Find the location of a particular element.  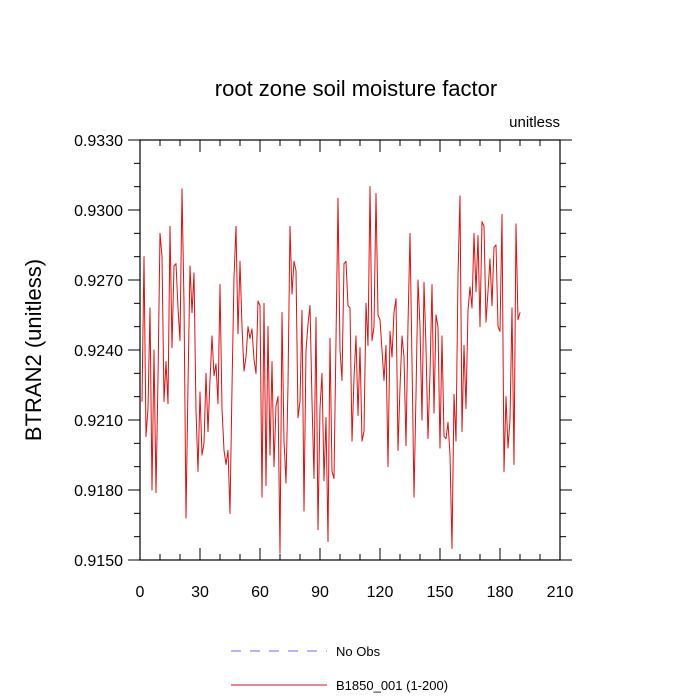

y-tick-label: 0.9150 is located at coordinates (98, 561).